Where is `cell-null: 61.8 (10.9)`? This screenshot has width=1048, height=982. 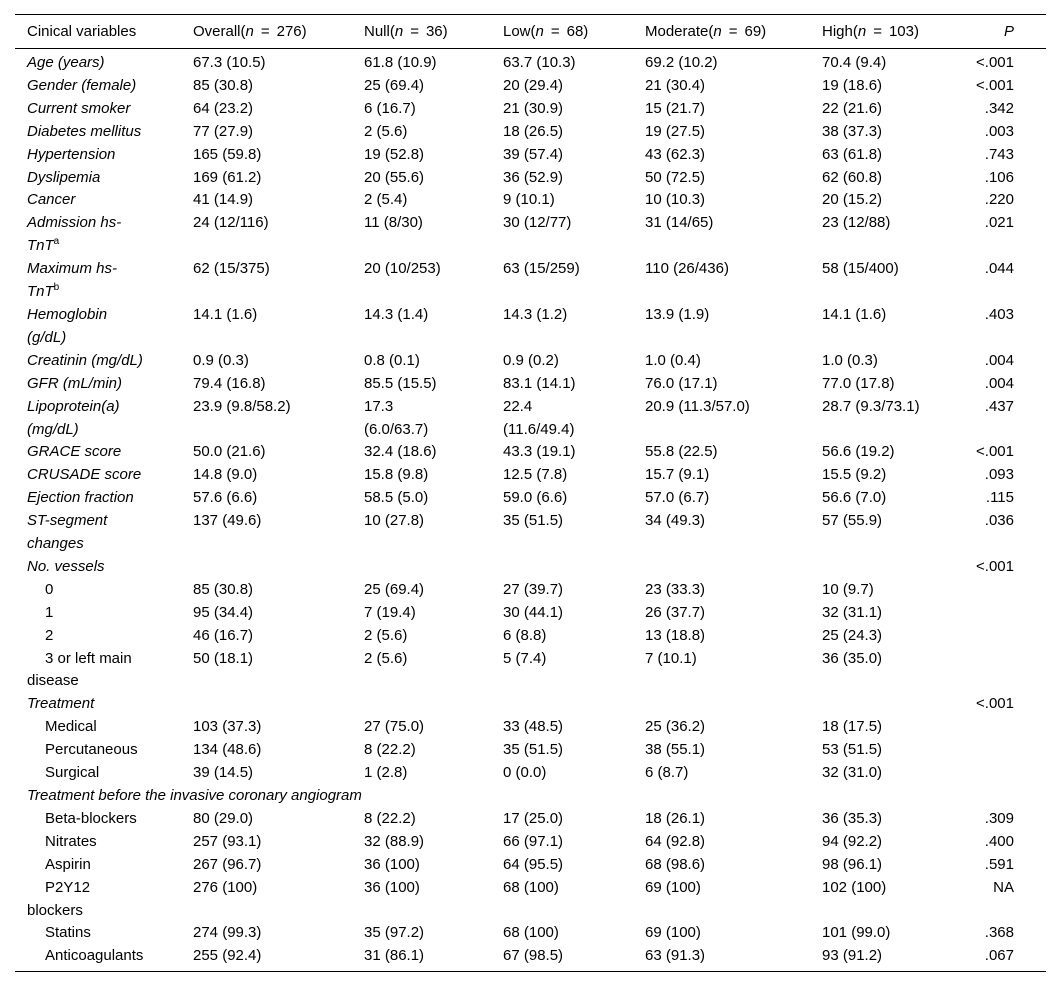
cell-null: 61.8 (10.9) is located at coordinates (400, 62).